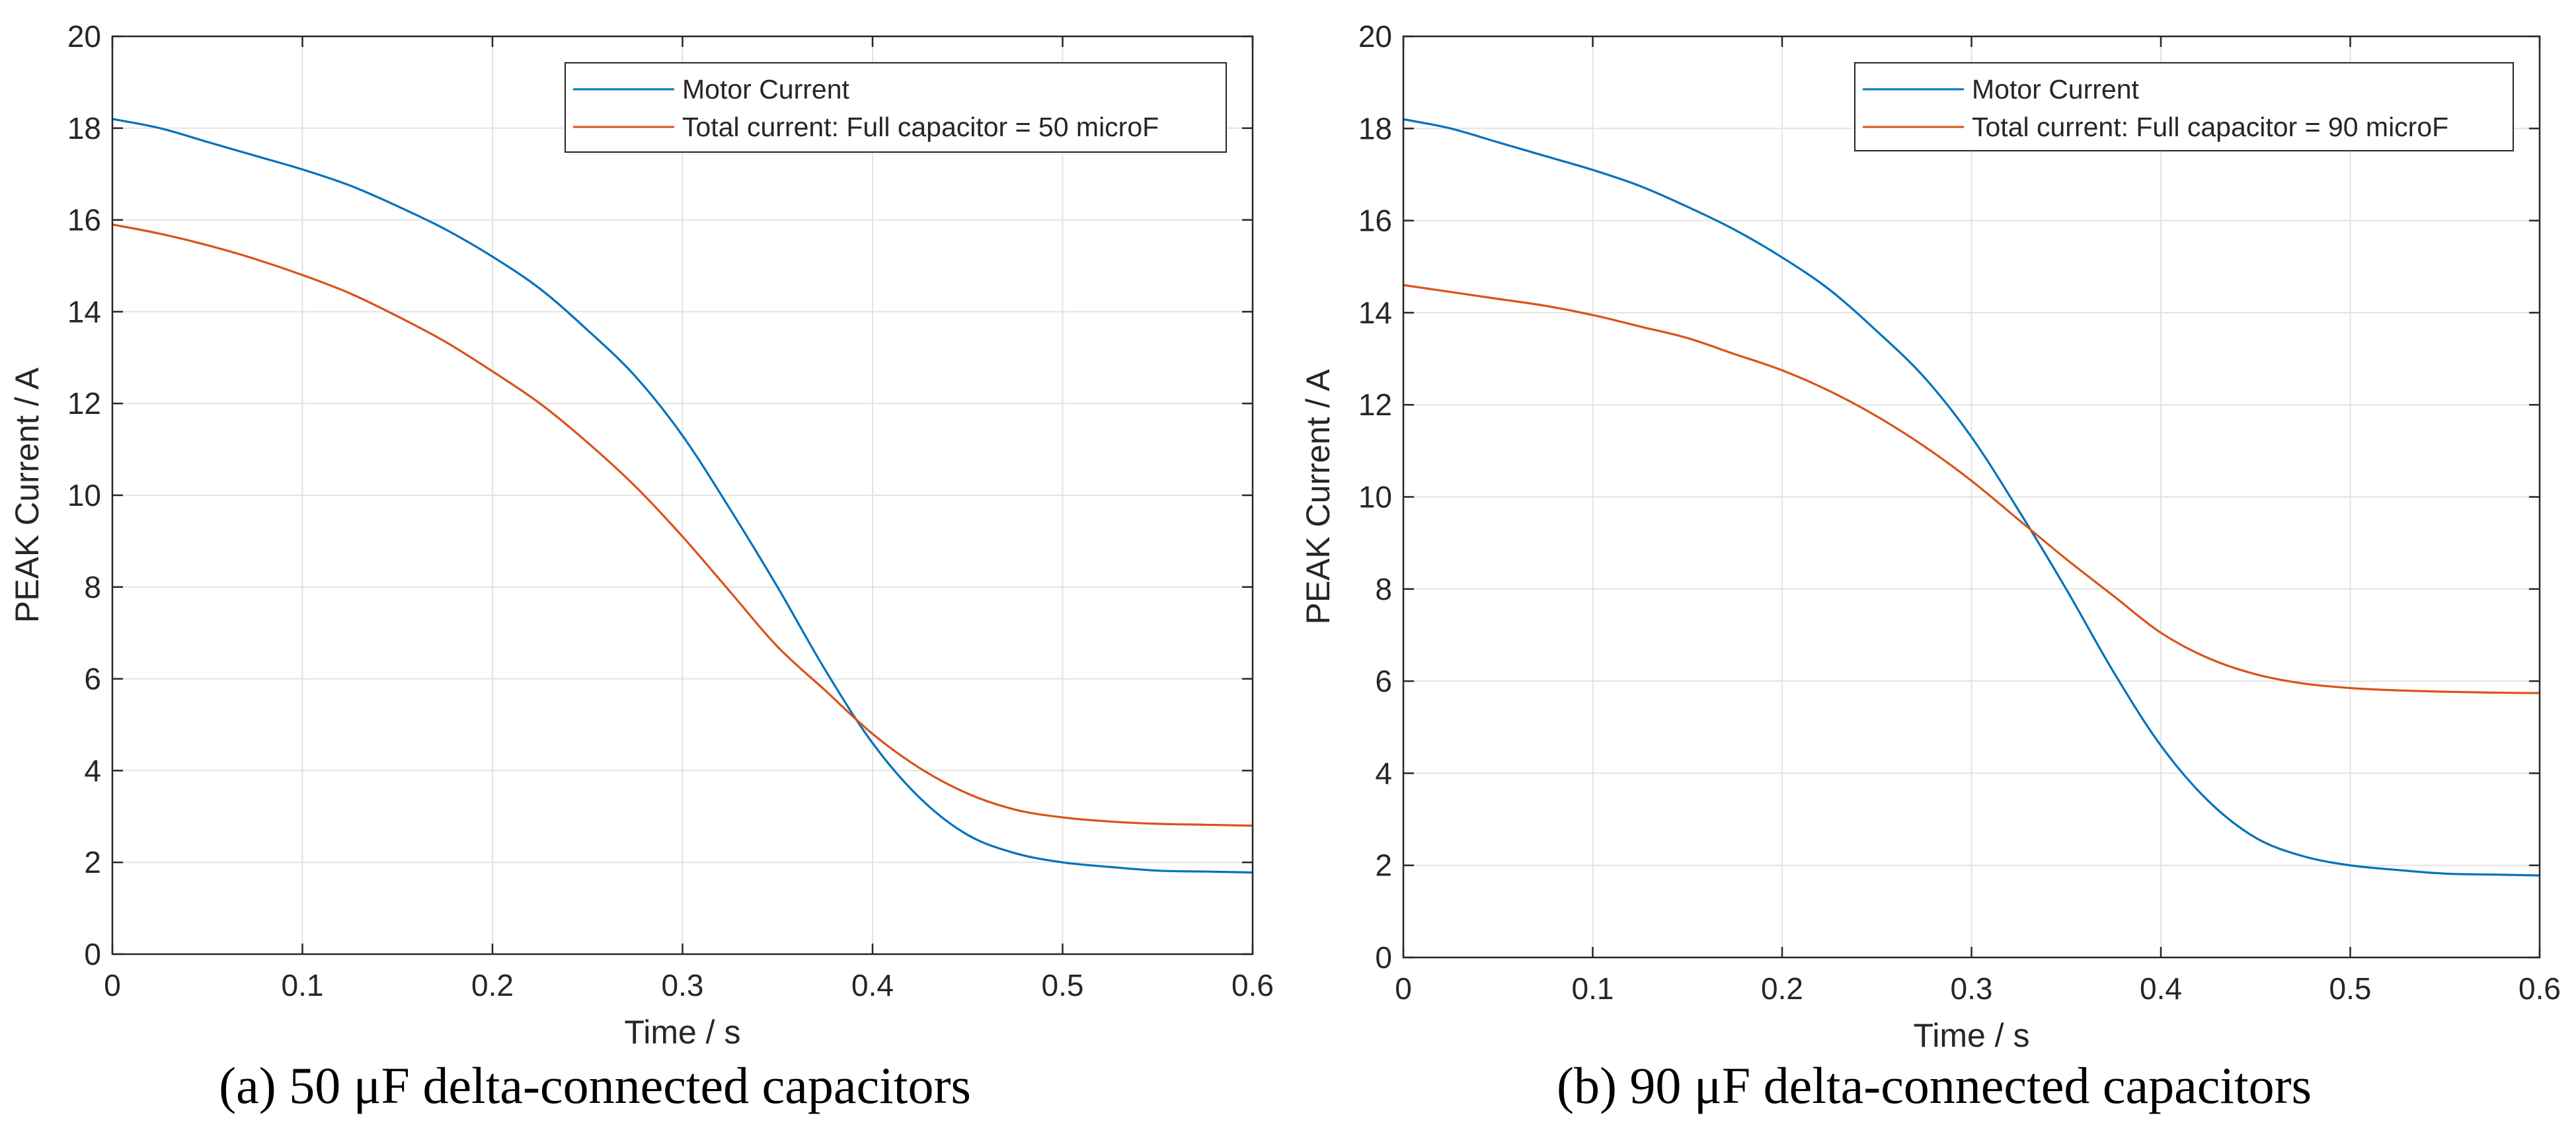 Image resolution: width=2576 pixels, height=1134 pixels. Describe the element at coordinates (1782, 989) in the screenshot. I see `panel-b-x-tick-label: 0.2` at that location.